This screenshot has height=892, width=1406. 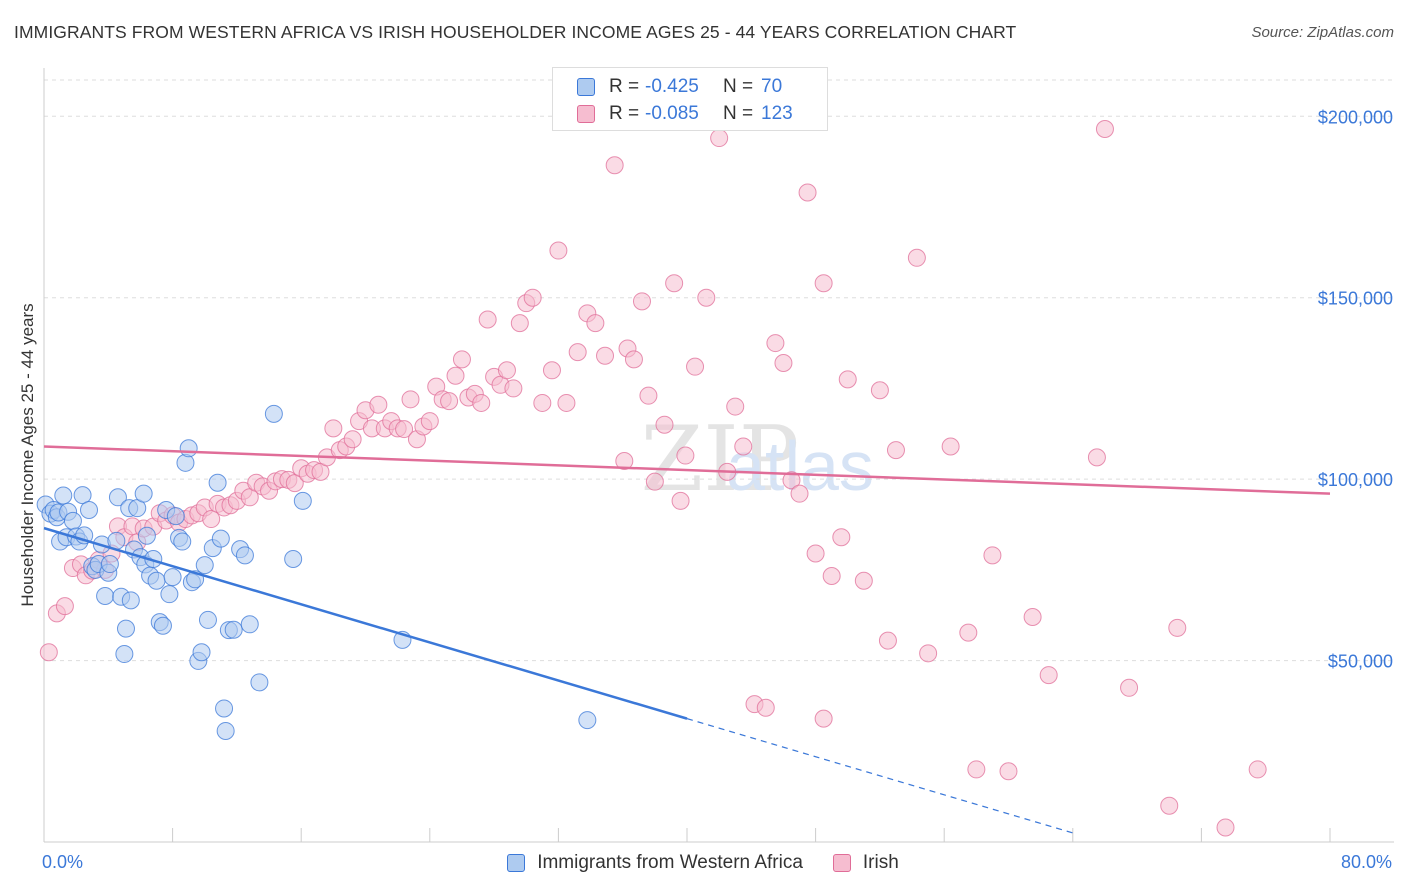 I want to click on x-axis-max-label: 80.0%, so click(x=1366, y=862).